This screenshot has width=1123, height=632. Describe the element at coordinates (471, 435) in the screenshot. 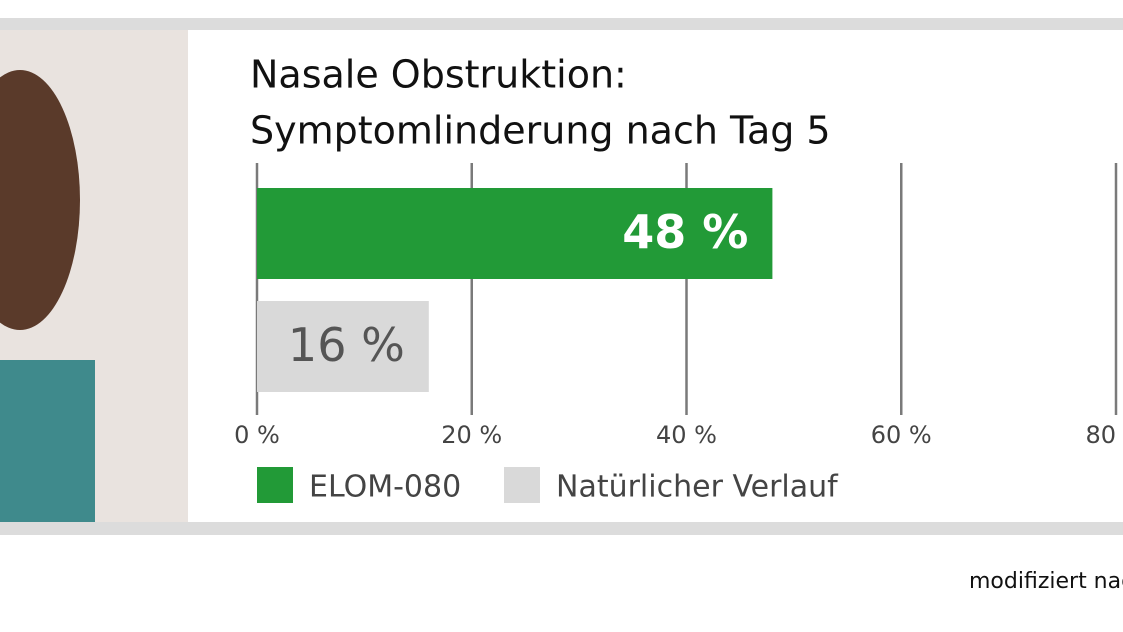

I see `x-tick-label: 20 %` at that location.